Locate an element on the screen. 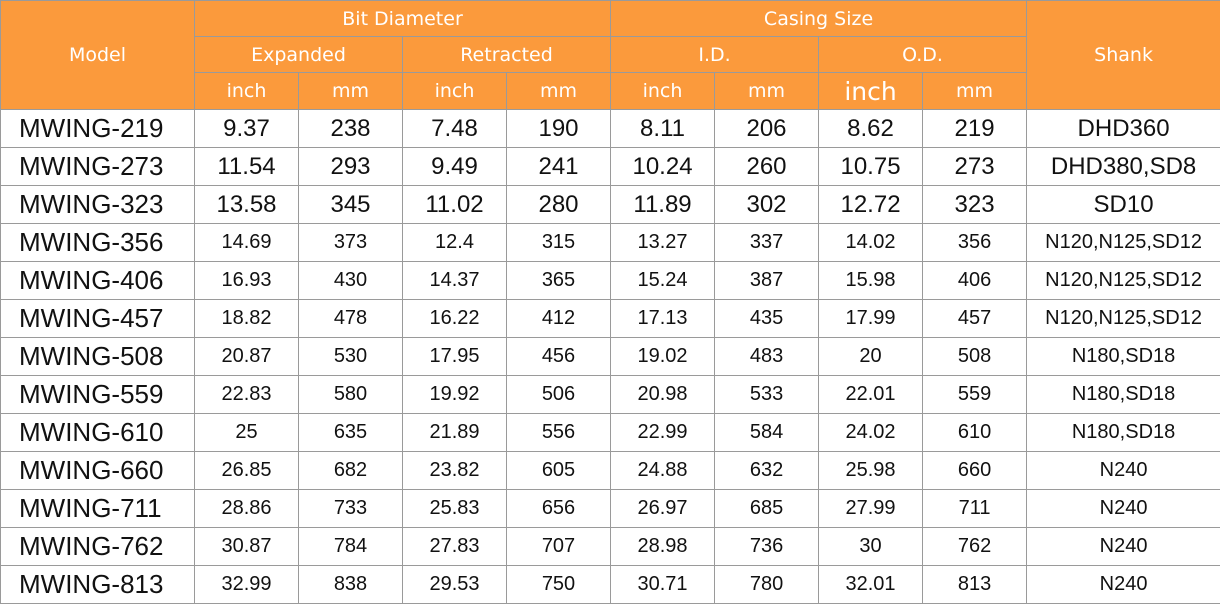 The width and height of the screenshot is (1220, 605). model-cell: MWING-273 is located at coordinates (97, 166).